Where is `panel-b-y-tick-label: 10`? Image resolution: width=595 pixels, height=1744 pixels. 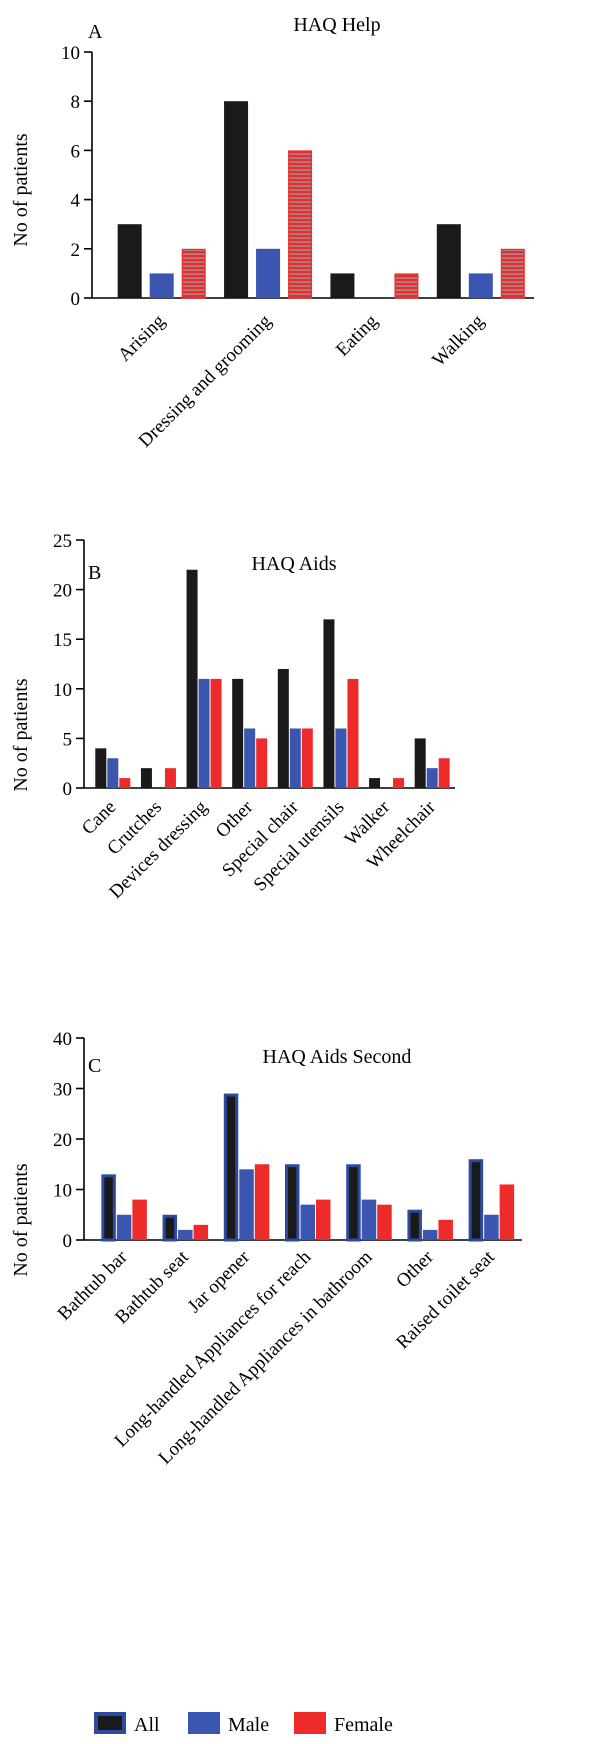
panel-b-y-tick-label: 10 is located at coordinates (62, 690).